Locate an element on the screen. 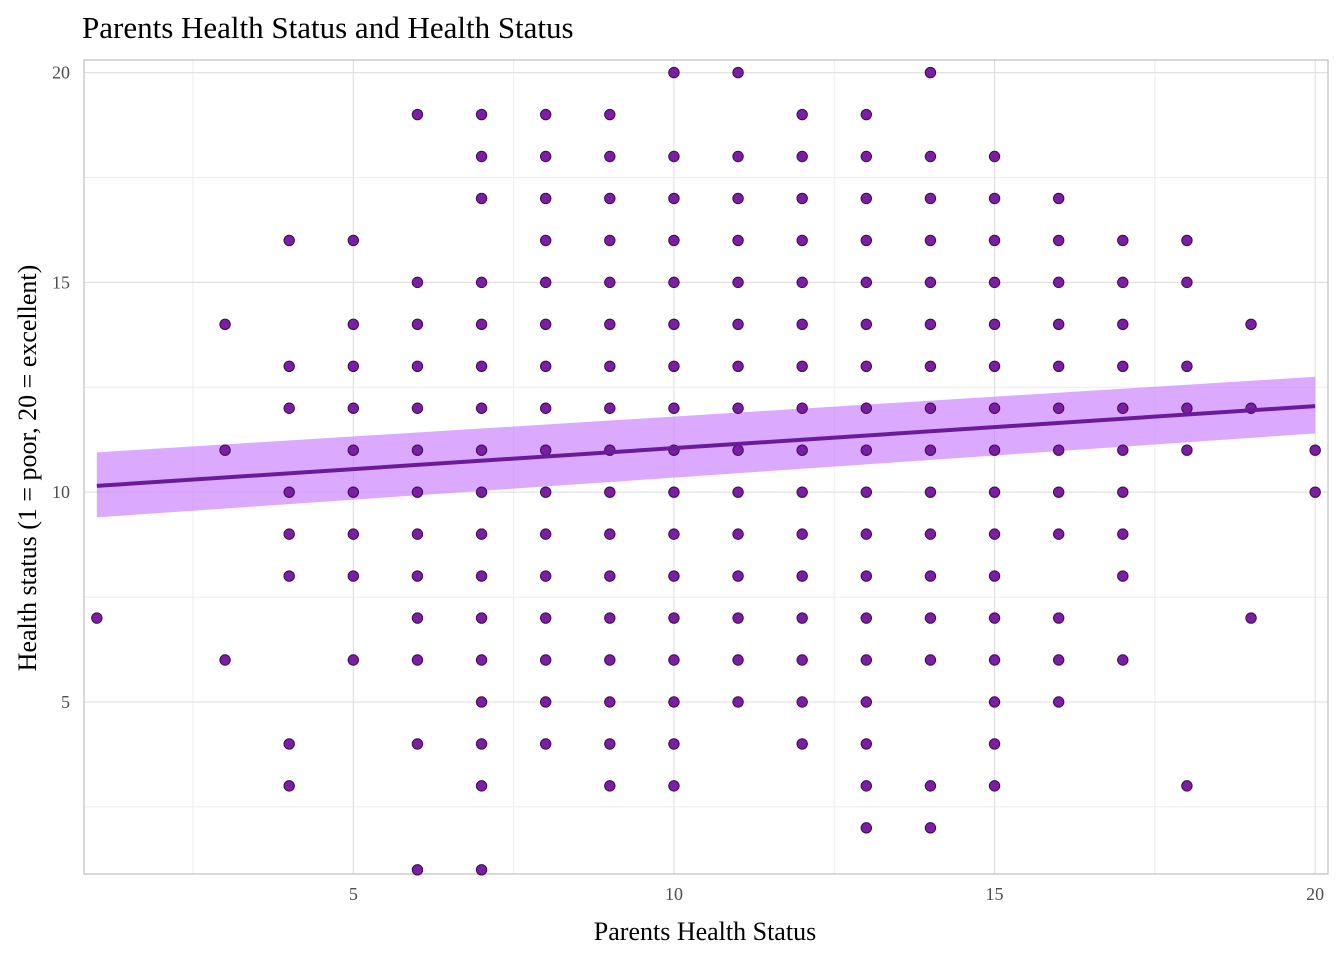 The height and width of the screenshot is (965, 1344). y-tick-label: 5 is located at coordinates (65, 702).